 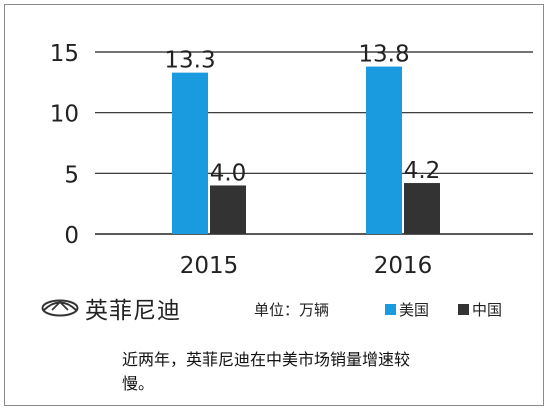 What do you see at coordinates (422, 171) in the screenshot?
I see `data-label: 4.2` at bounding box center [422, 171].